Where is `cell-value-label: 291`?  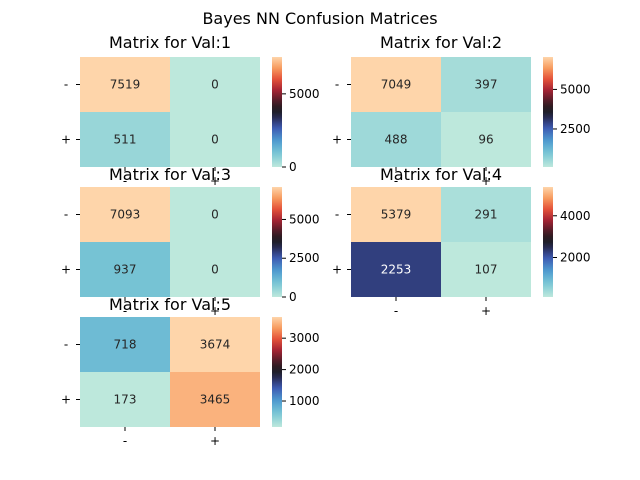
cell-value-label: 291 is located at coordinates (486, 215).